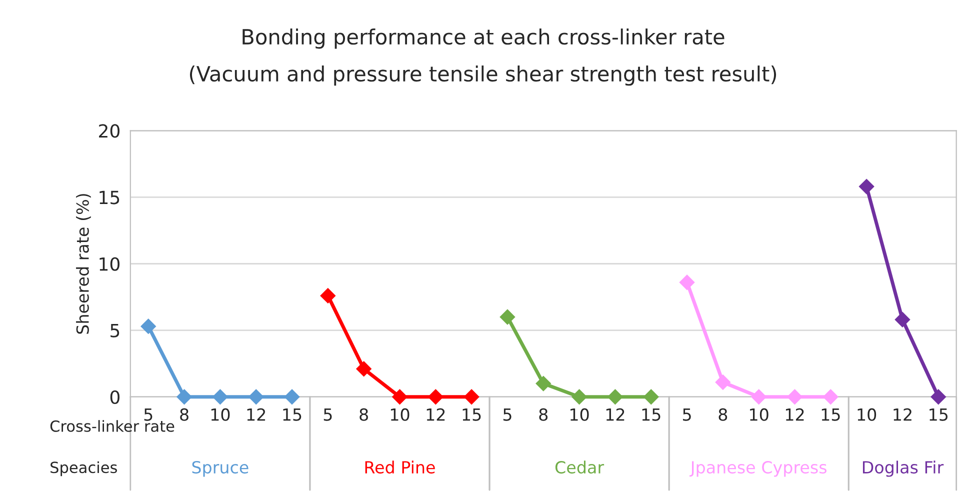 This screenshot has width=966, height=493. I want to click on y-tick-label: 20, so click(109, 131).